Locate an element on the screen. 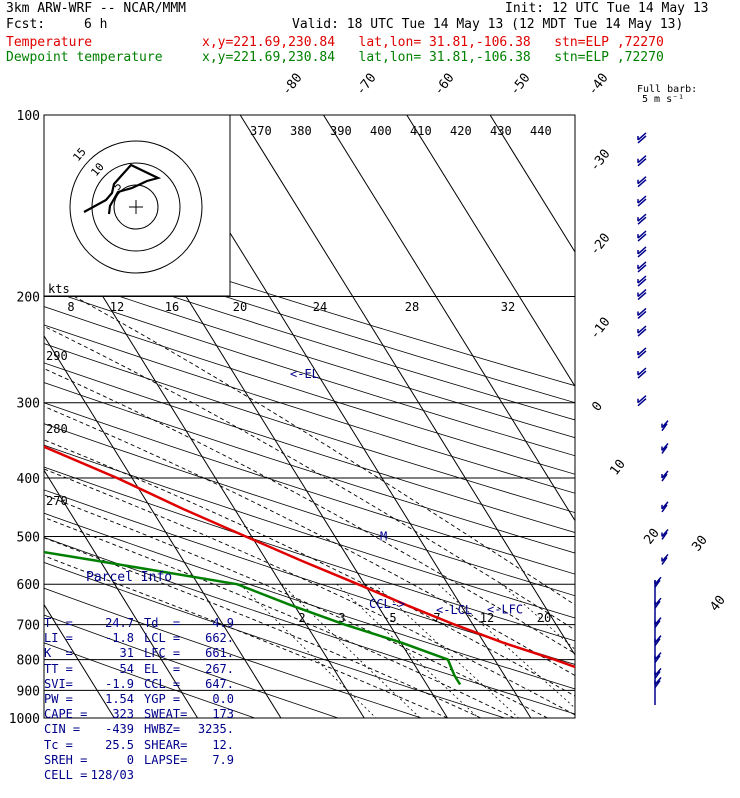 This screenshot has height=798, width=740. parcel-value: -439 is located at coordinates (119, 729).